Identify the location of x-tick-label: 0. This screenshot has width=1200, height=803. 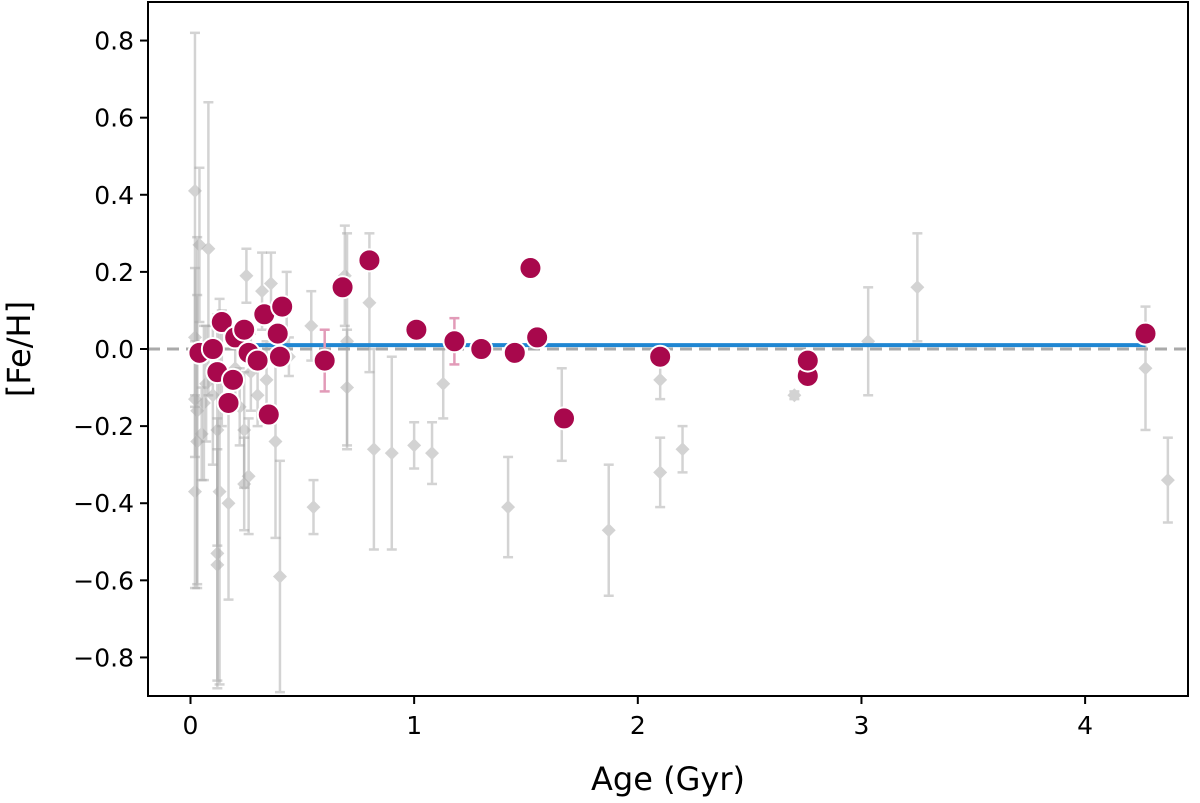
(191, 725).